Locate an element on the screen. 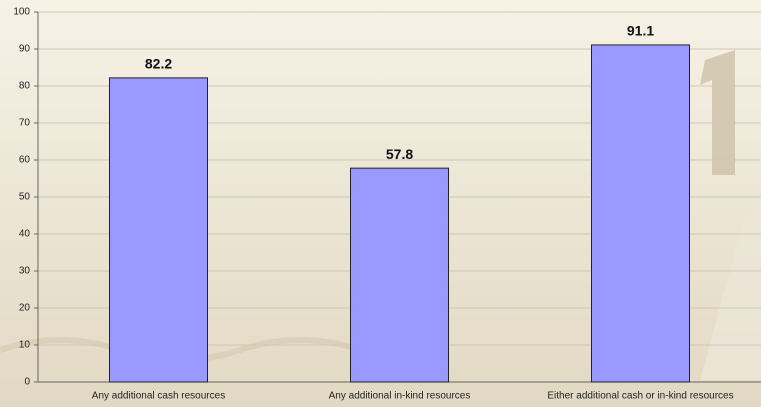 This screenshot has height=407, width=761. x-tick-label: Any additional in-kind resources is located at coordinates (400, 396).